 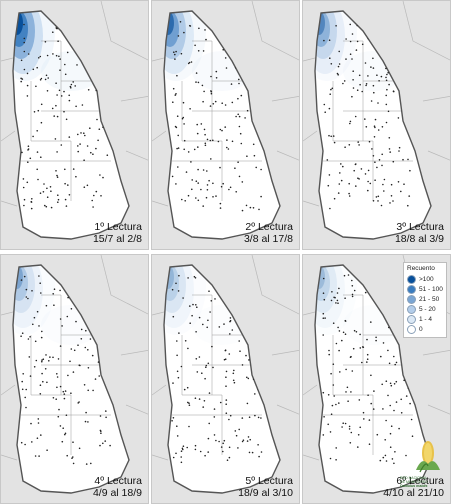 I want to click on panel-dates: 3/8 al 17/8, so click(x=268, y=239).